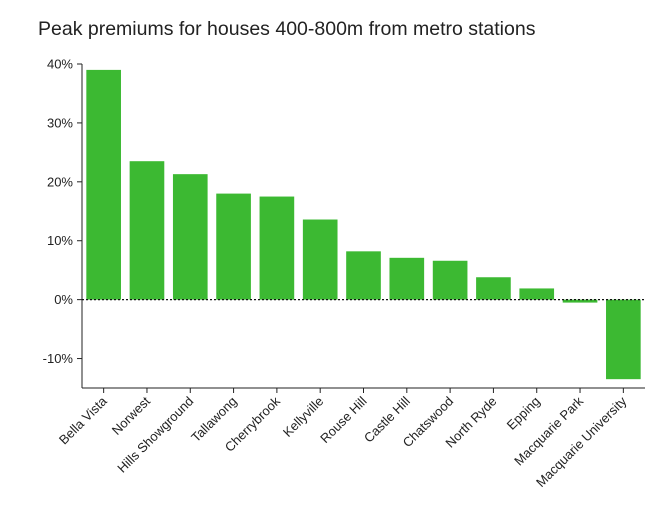 This screenshot has height=518, width=664. What do you see at coordinates (60, 181) in the screenshot?
I see `y-tick-label: 20%` at bounding box center [60, 181].